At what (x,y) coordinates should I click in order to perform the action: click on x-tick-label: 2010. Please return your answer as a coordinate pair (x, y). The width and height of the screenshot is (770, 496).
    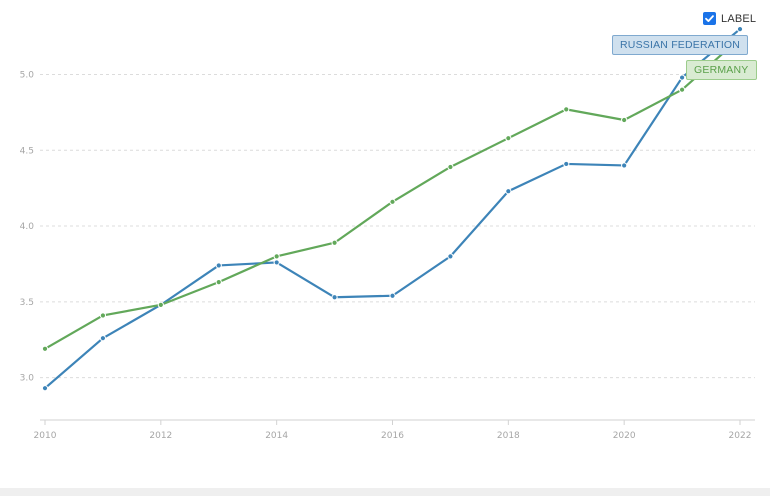
    Looking at the image, I should click on (45, 436).